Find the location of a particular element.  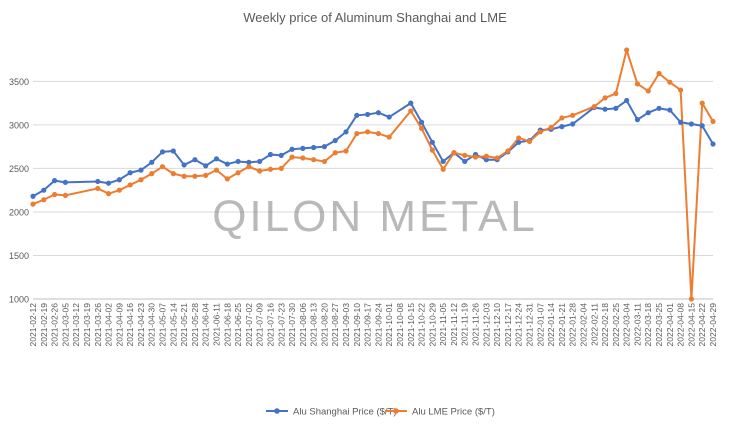

x-tick-label: 2021-07-09 is located at coordinates (260, 325).